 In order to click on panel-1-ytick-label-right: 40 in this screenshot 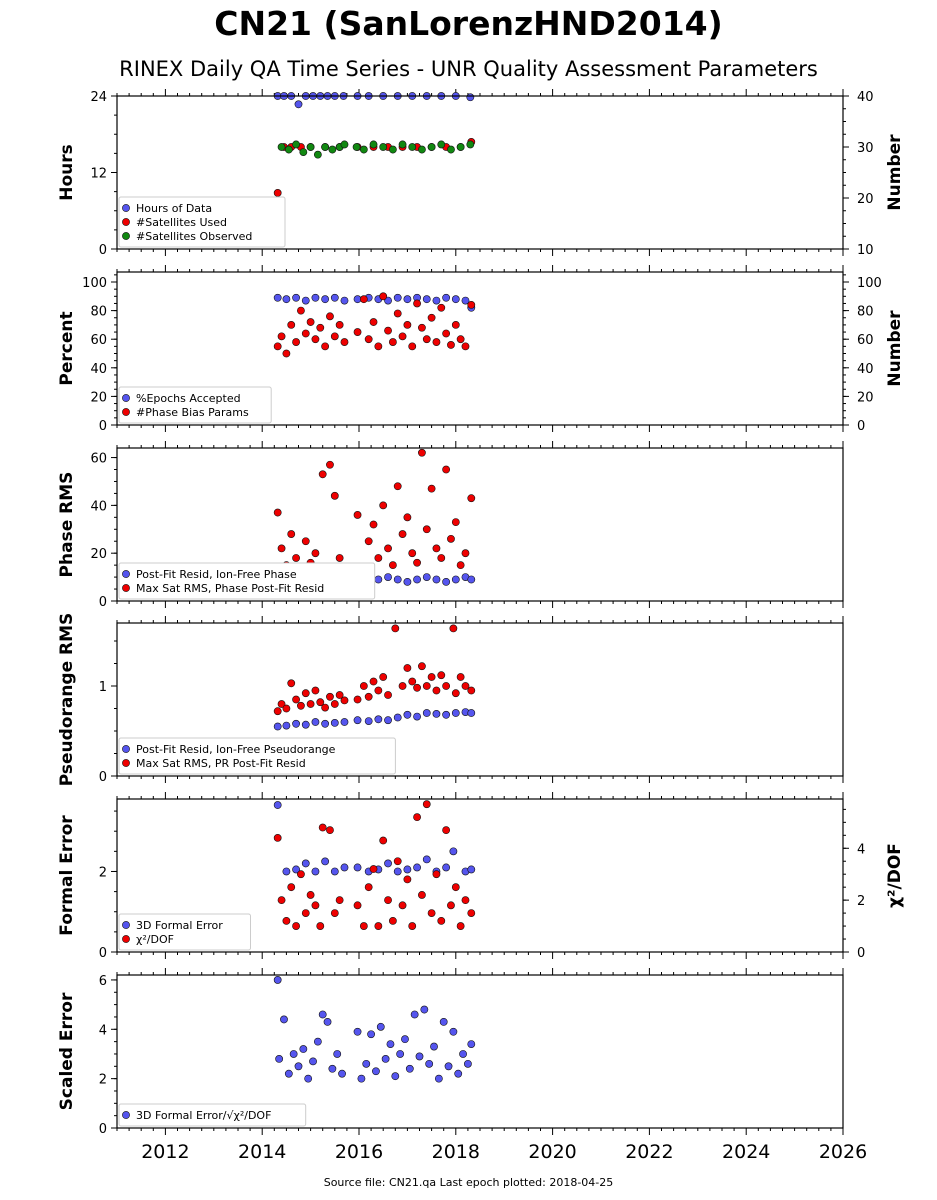, I will do `click(865, 97)`.